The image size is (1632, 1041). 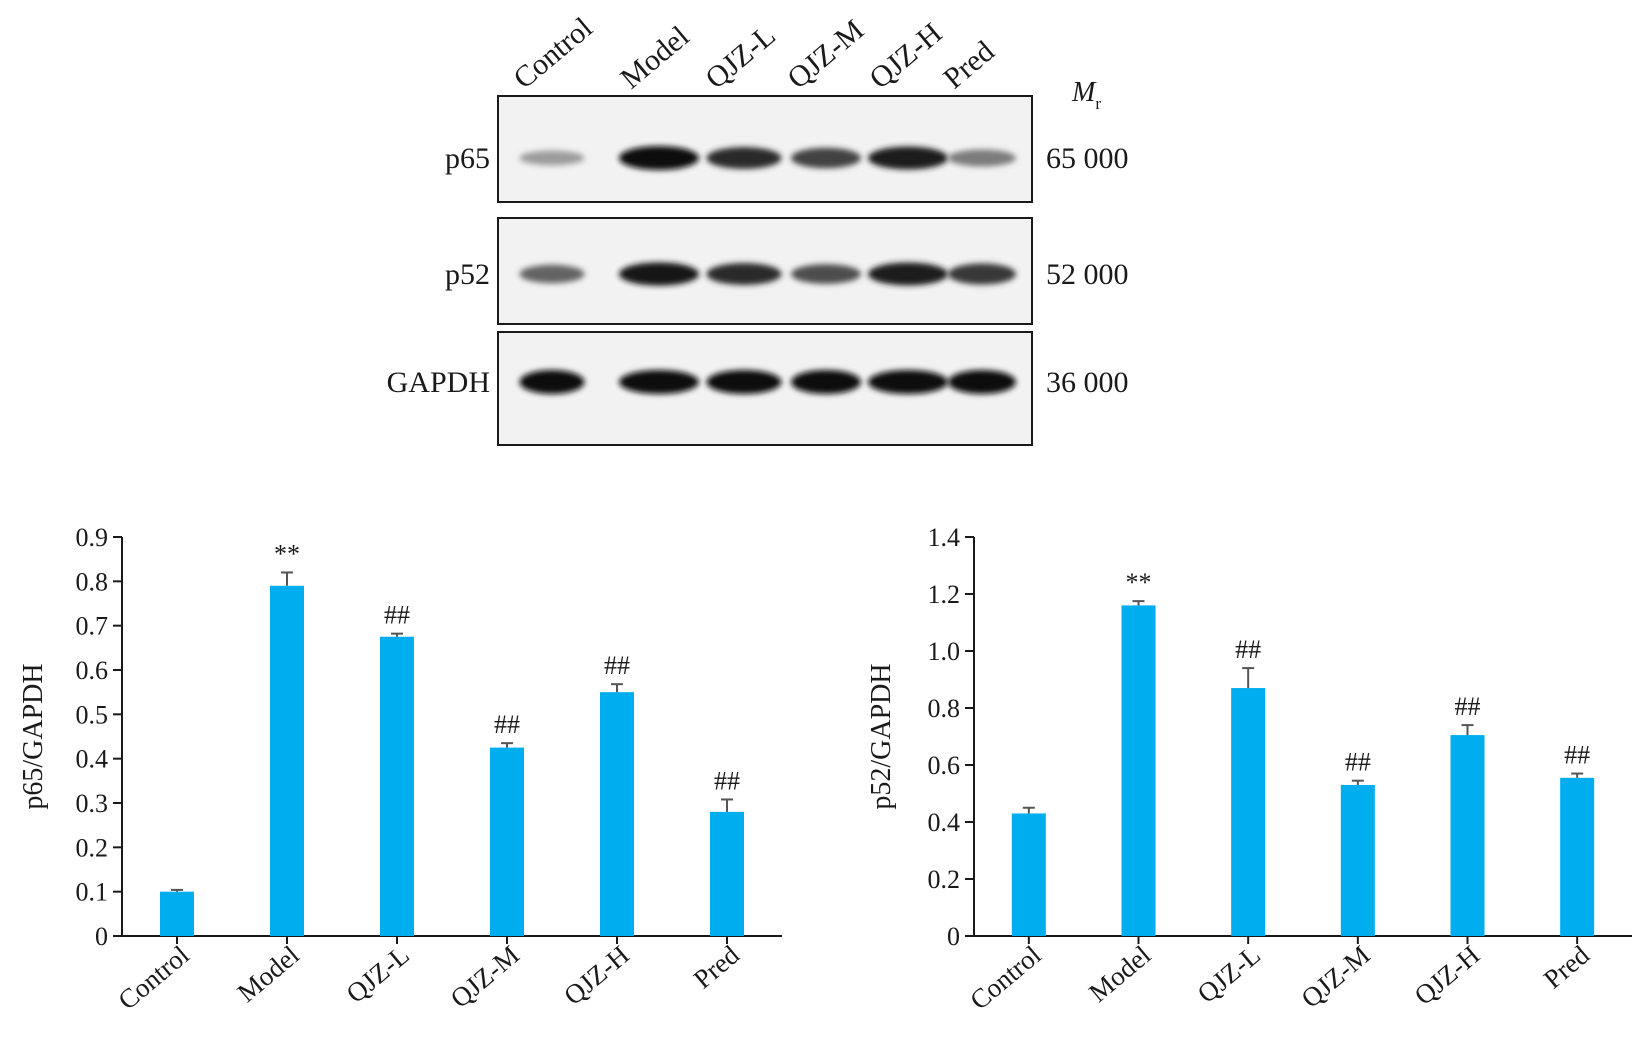 What do you see at coordinates (740, 57) in the screenshot?
I see `blot-lane-label: QJZ-L` at bounding box center [740, 57].